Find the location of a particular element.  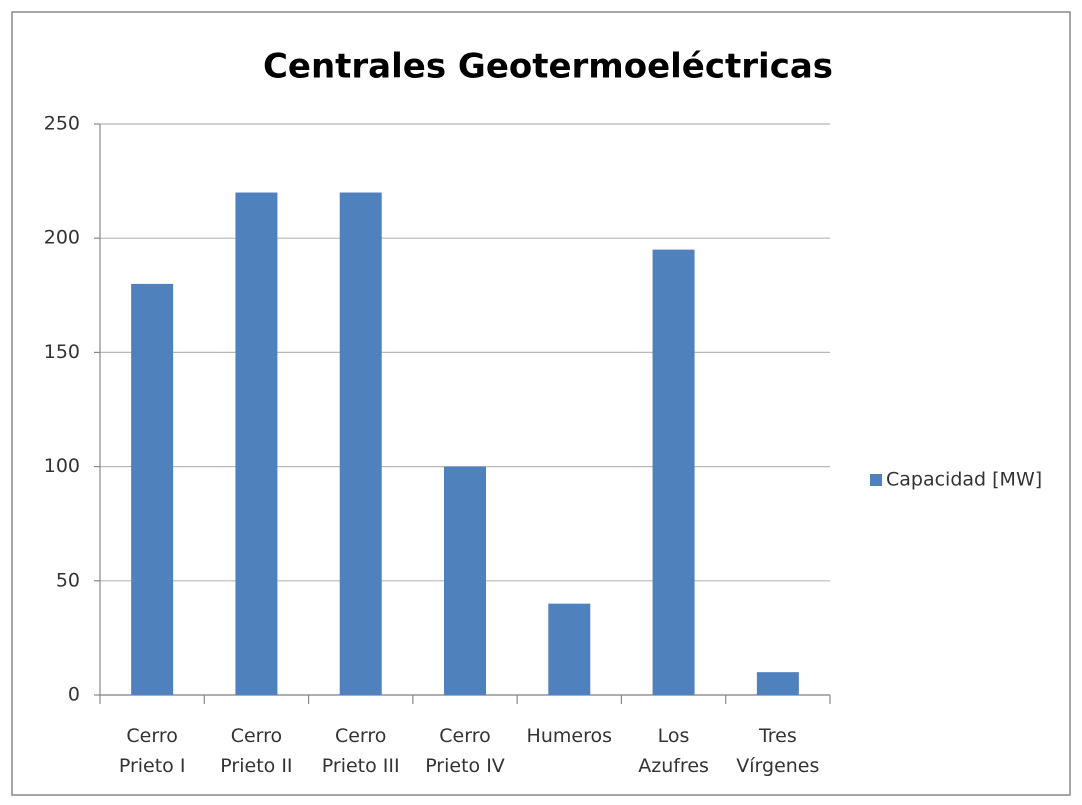

y-tick-label: 150 is located at coordinates (62, 352).